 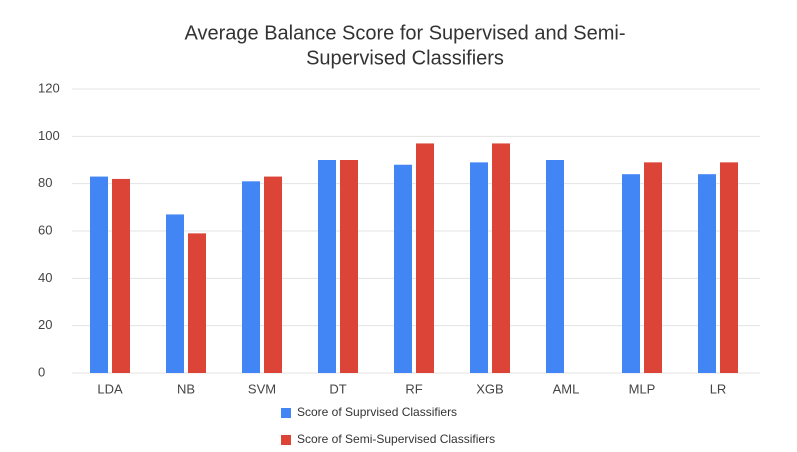 What do you see at coordinates (396, 439) in the screenshot?
I see `legend-label: Score of Semi-Supervised Classifiers` at bounding box center [396, 439].